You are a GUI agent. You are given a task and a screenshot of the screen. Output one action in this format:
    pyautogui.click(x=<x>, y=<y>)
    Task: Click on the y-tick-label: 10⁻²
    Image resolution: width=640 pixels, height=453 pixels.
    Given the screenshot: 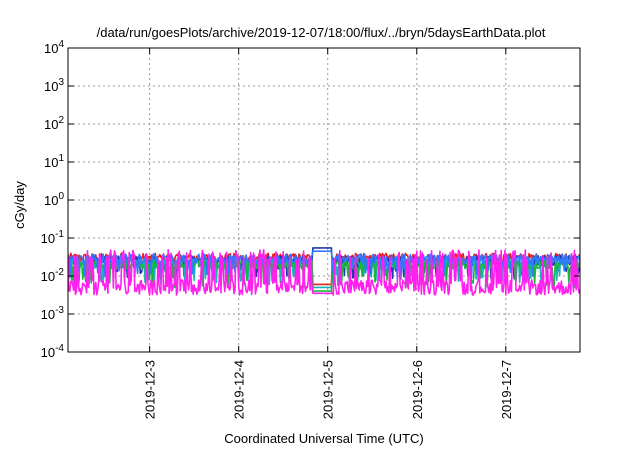 What is the action you would take?
    pyautogui.click(x=53, y=275)
    